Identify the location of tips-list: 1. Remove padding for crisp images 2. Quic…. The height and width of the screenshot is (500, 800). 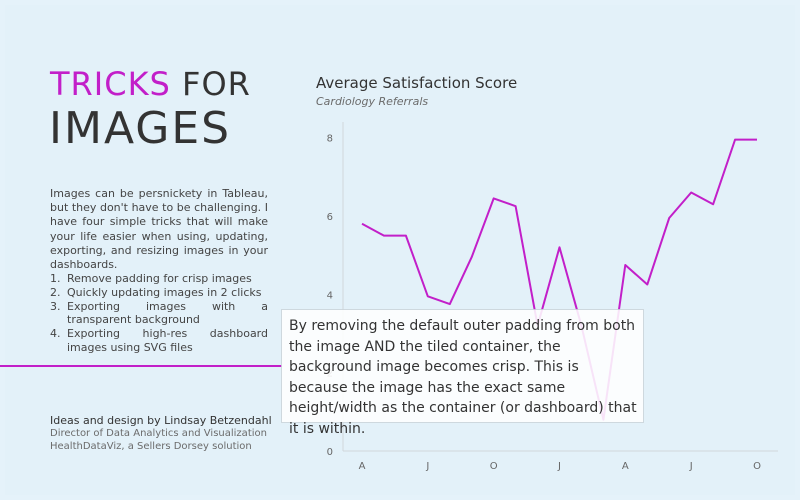
(159, 313).